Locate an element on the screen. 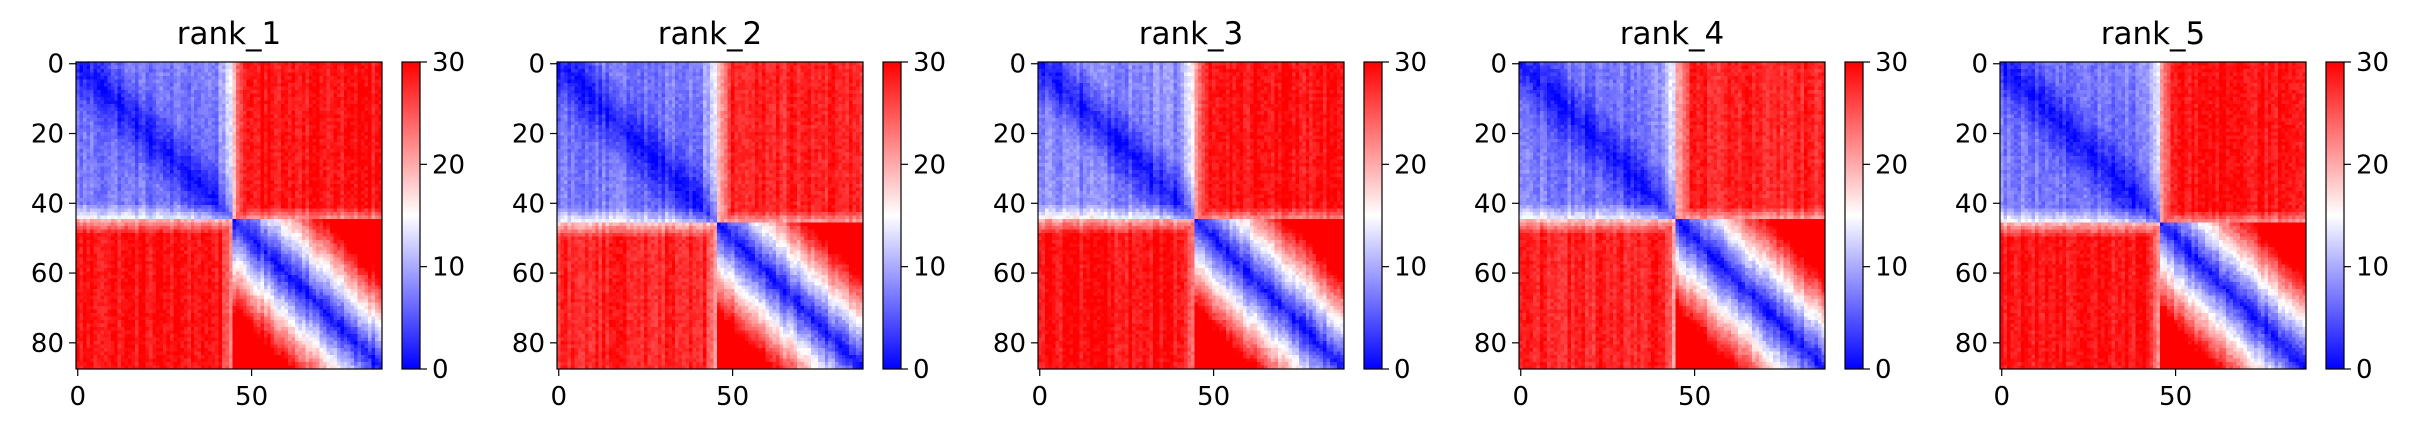 This screenshot has height=438, width=2417. heatmap-cells is located at coordinates (229, 216).